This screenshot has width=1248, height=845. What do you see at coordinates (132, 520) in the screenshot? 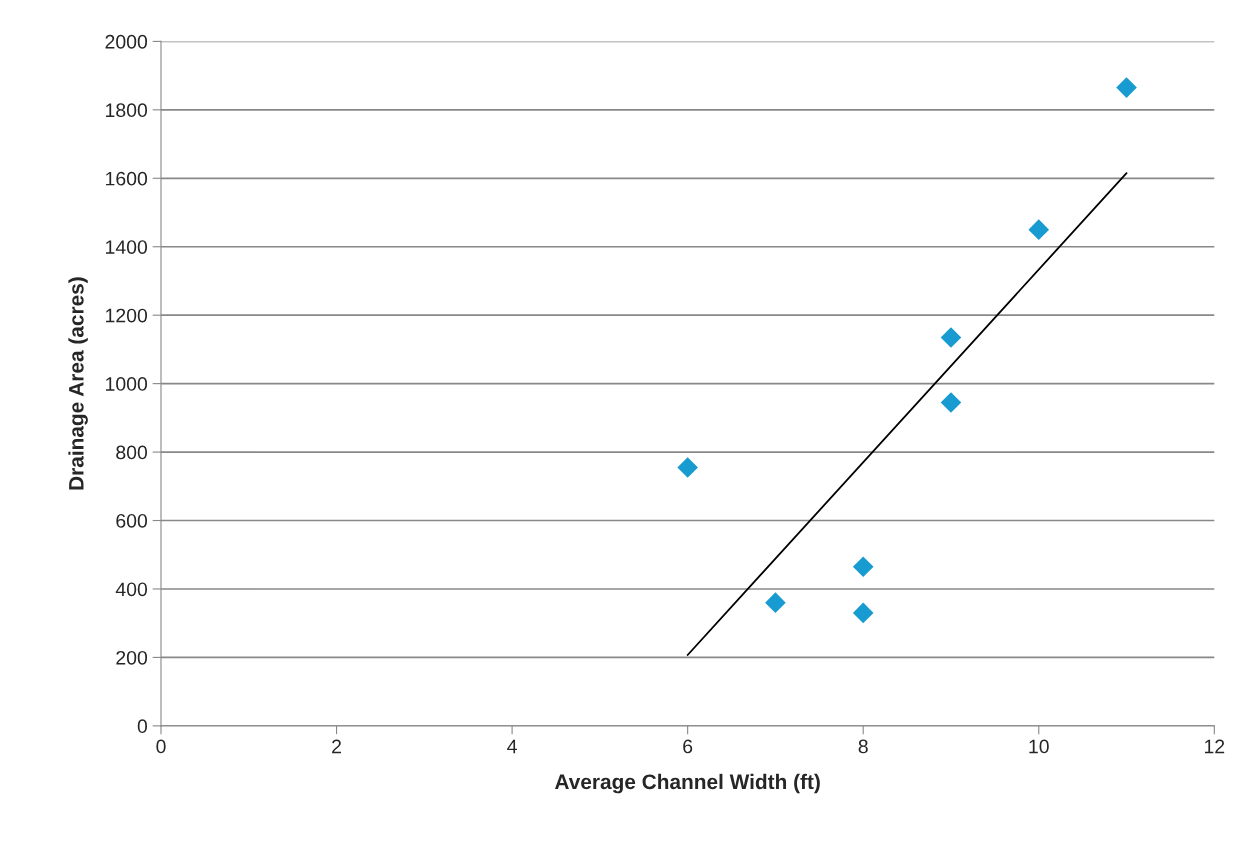
I see `y-tick-label: 600` at bounding box center [132, 520].